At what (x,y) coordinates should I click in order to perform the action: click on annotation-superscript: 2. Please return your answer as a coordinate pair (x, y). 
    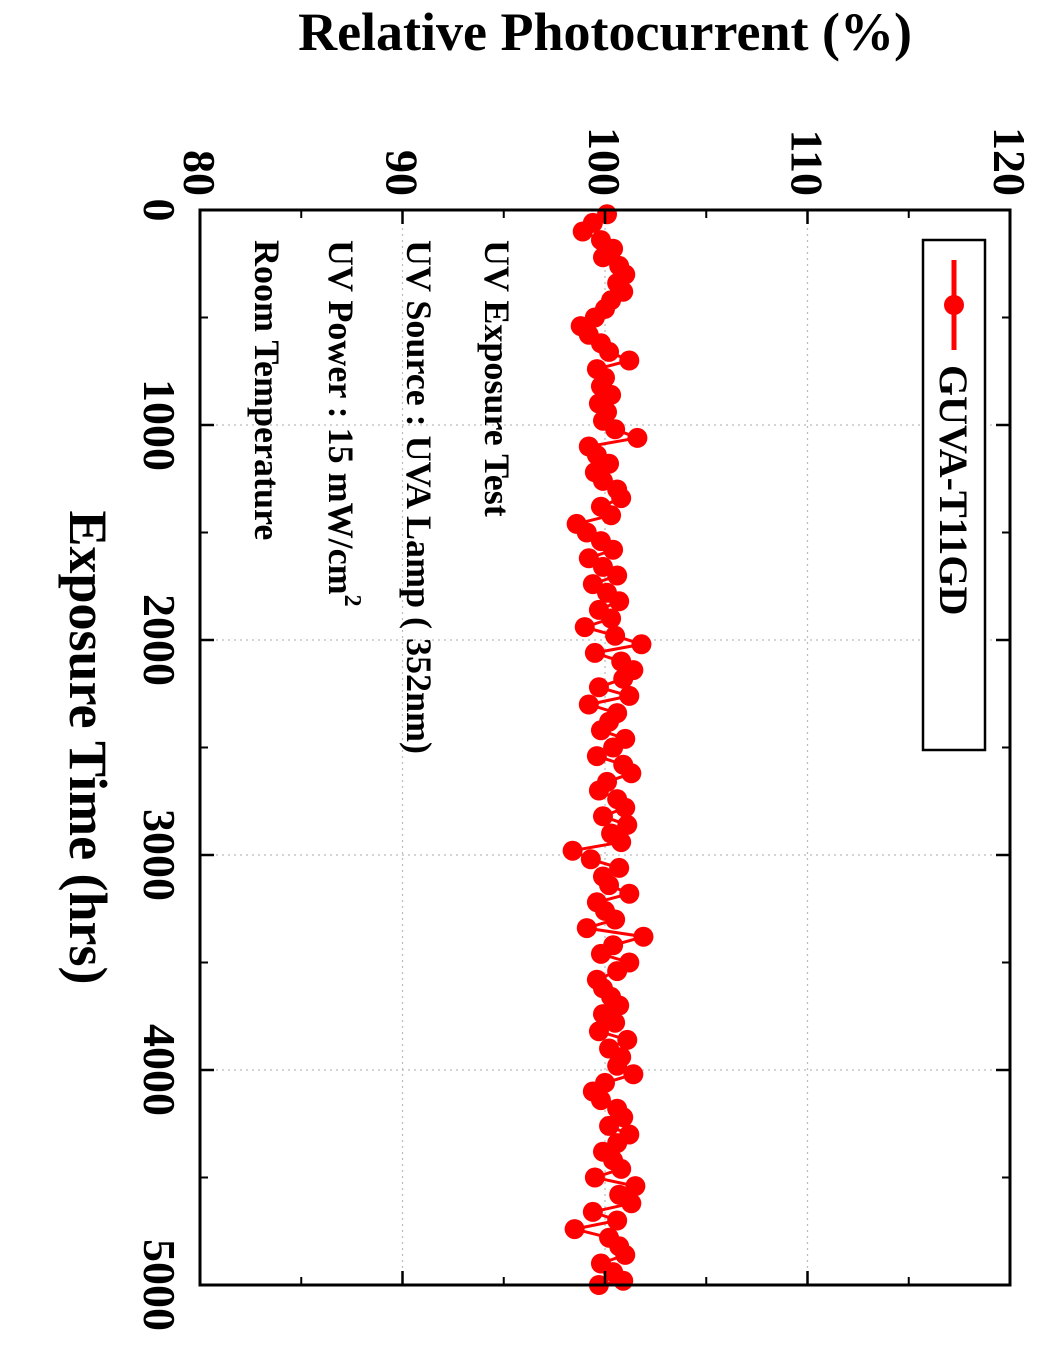
    Looking at the image, I should click on (352, 601).